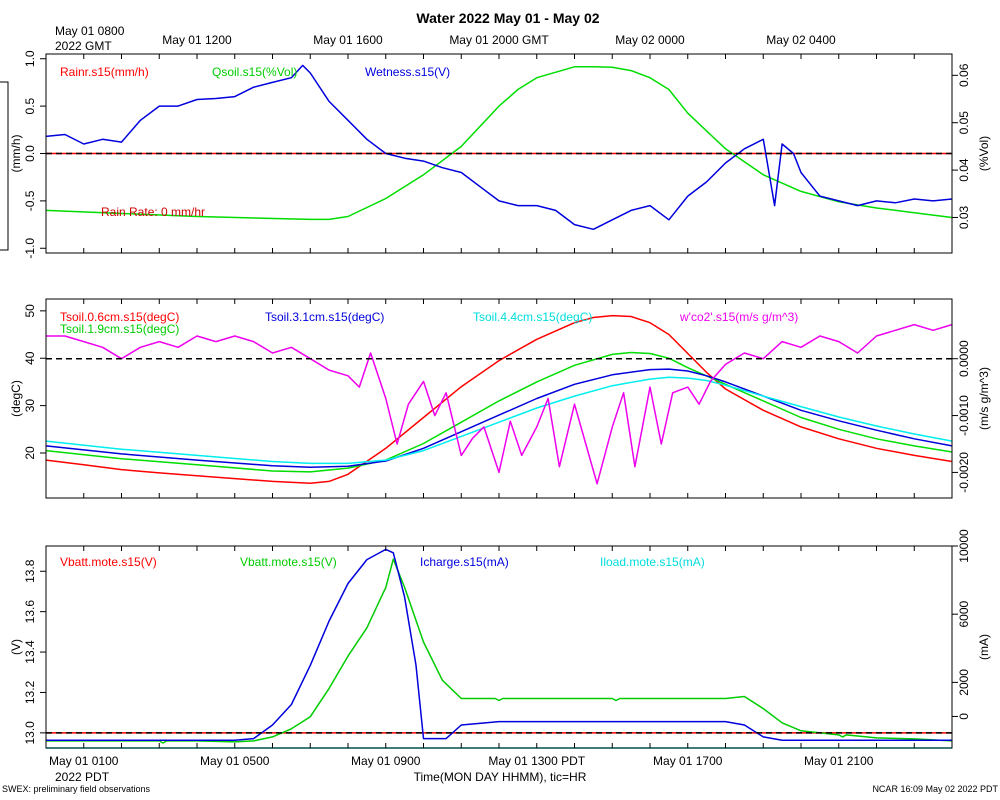 The width and height of the screenshot is (1000, 800). I want to click on right-axis-label: (mA), so click(984, 647).